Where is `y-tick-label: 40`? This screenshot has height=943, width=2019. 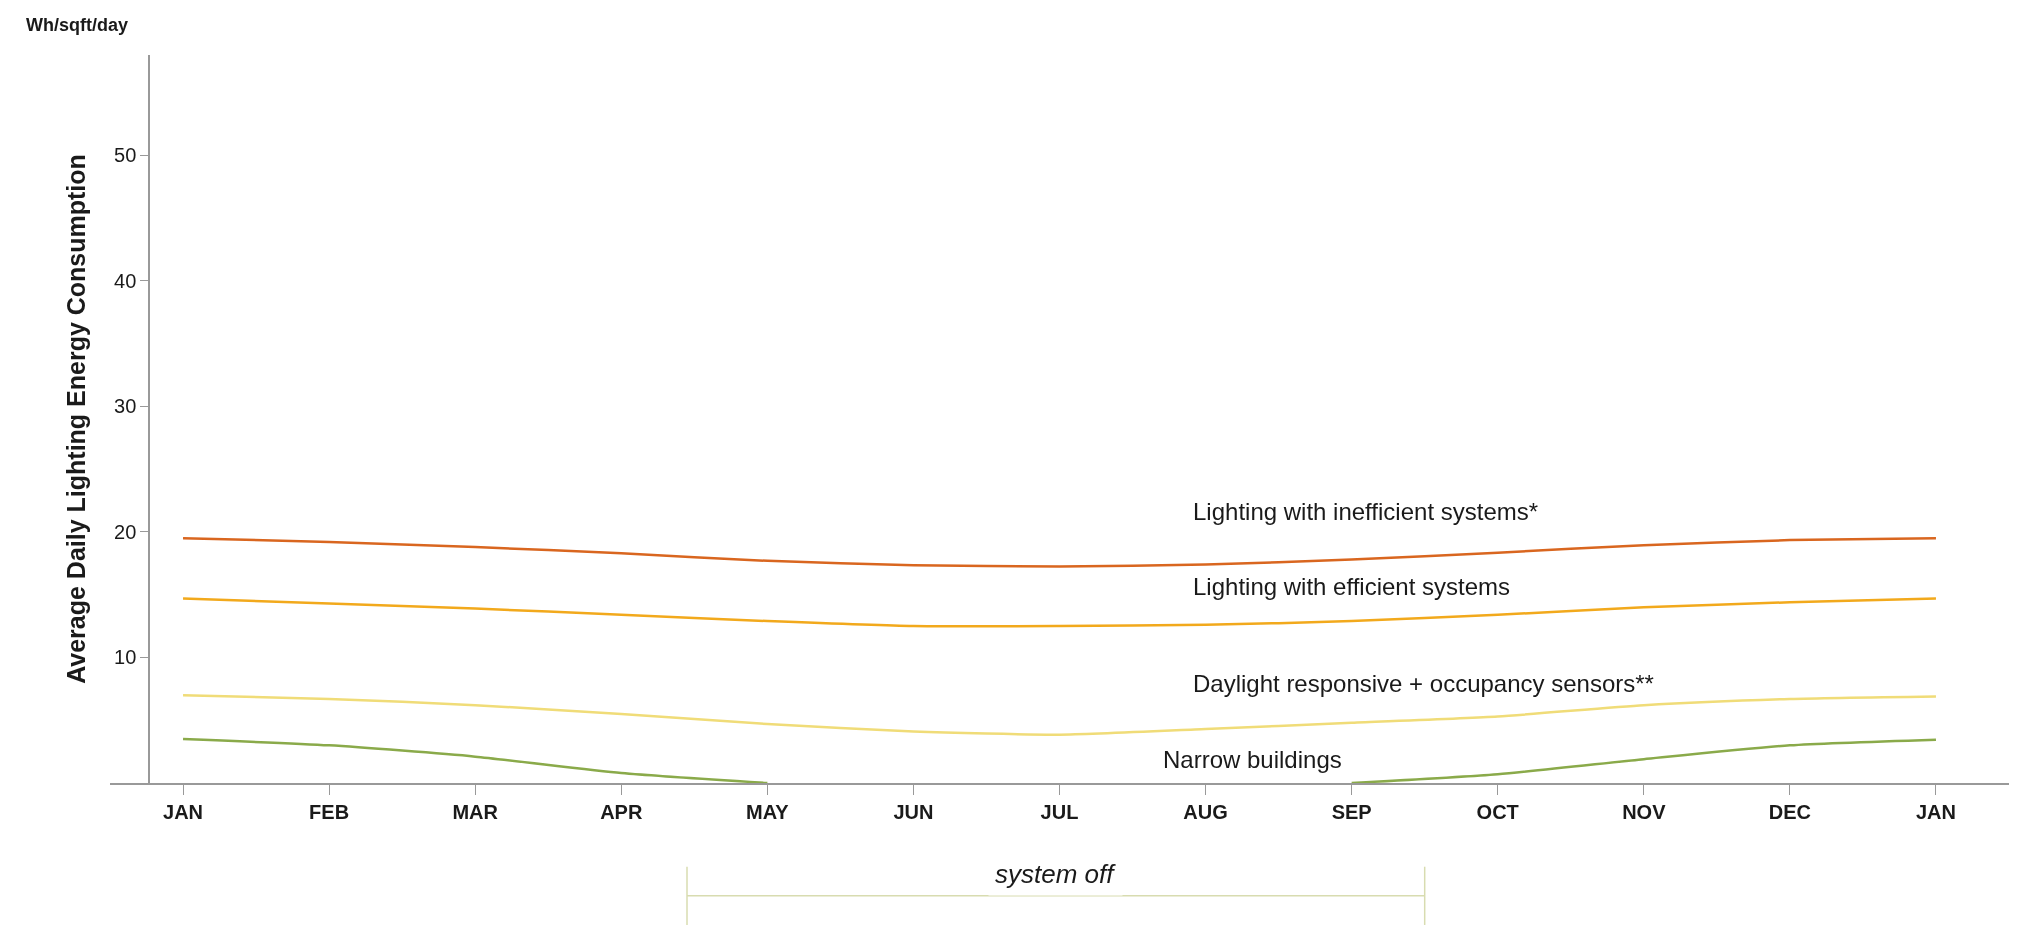 y-tick-label: 40 is located at coordinates (125, 280).